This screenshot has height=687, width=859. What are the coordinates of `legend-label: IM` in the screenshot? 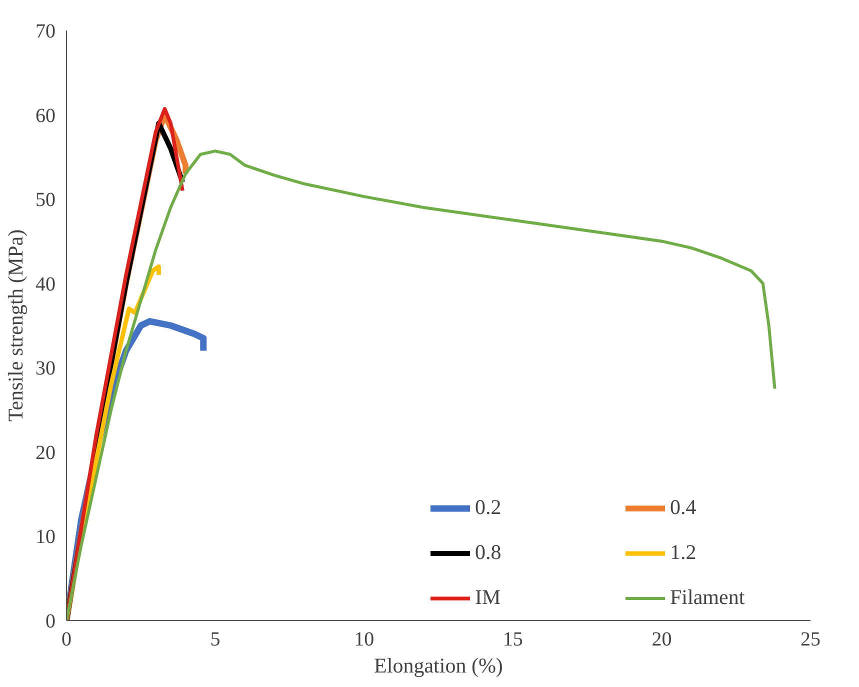 It's located at (488, 597).